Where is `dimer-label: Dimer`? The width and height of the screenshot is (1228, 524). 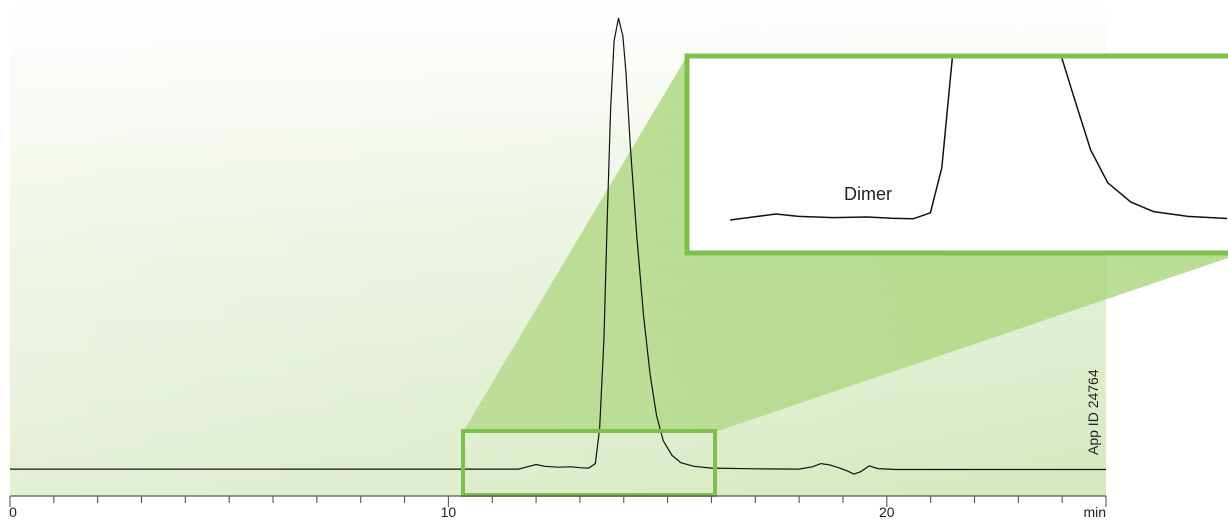
dimer-label: Dimer is located at coordinates (868, 194).